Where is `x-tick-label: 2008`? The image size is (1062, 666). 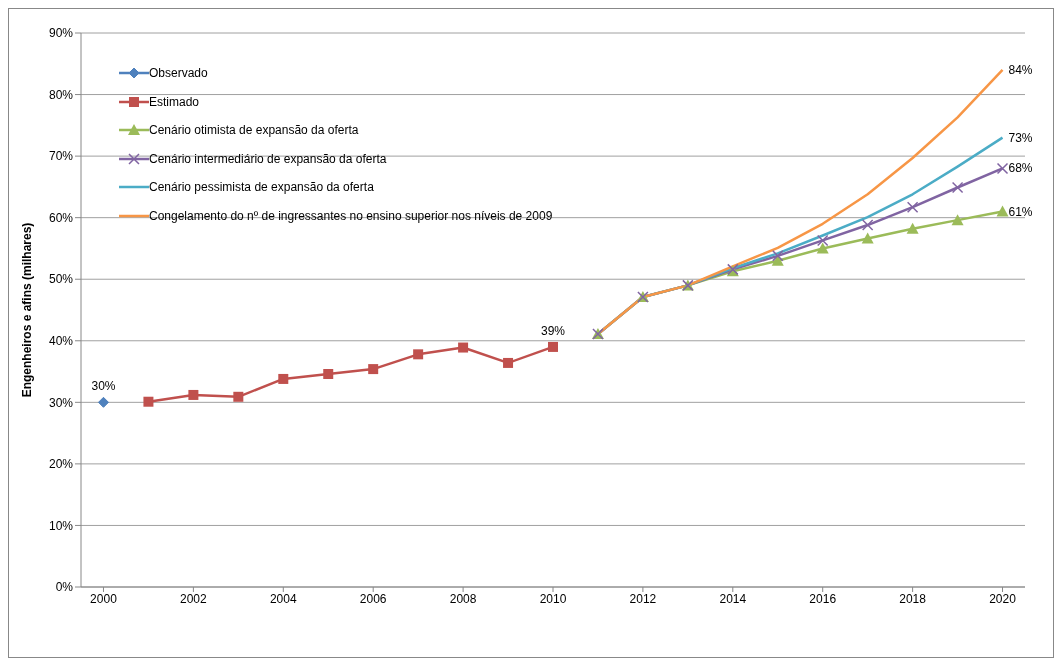 x-tick-label: 2008 is located at coordinates (463, 598).